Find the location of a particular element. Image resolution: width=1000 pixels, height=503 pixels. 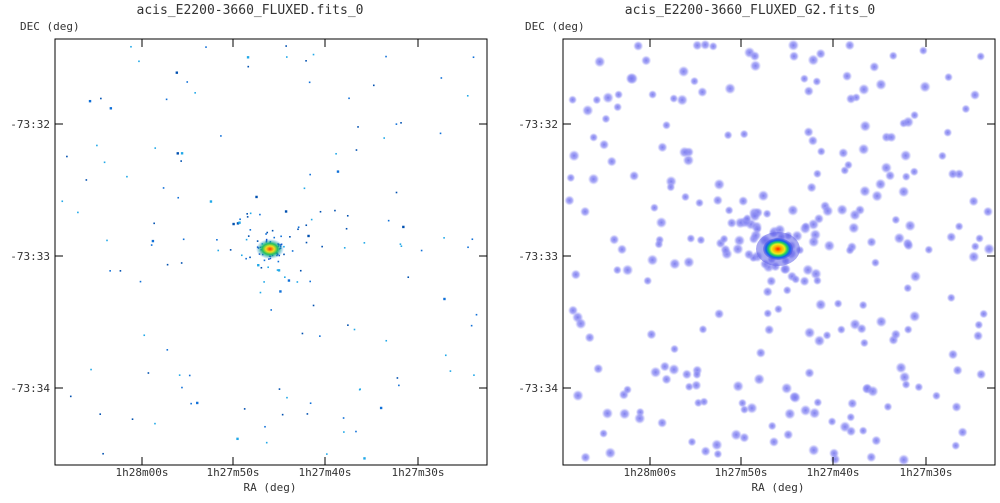

right-x-tick-label: 1h27m40s is located at coordinates (833, 472).